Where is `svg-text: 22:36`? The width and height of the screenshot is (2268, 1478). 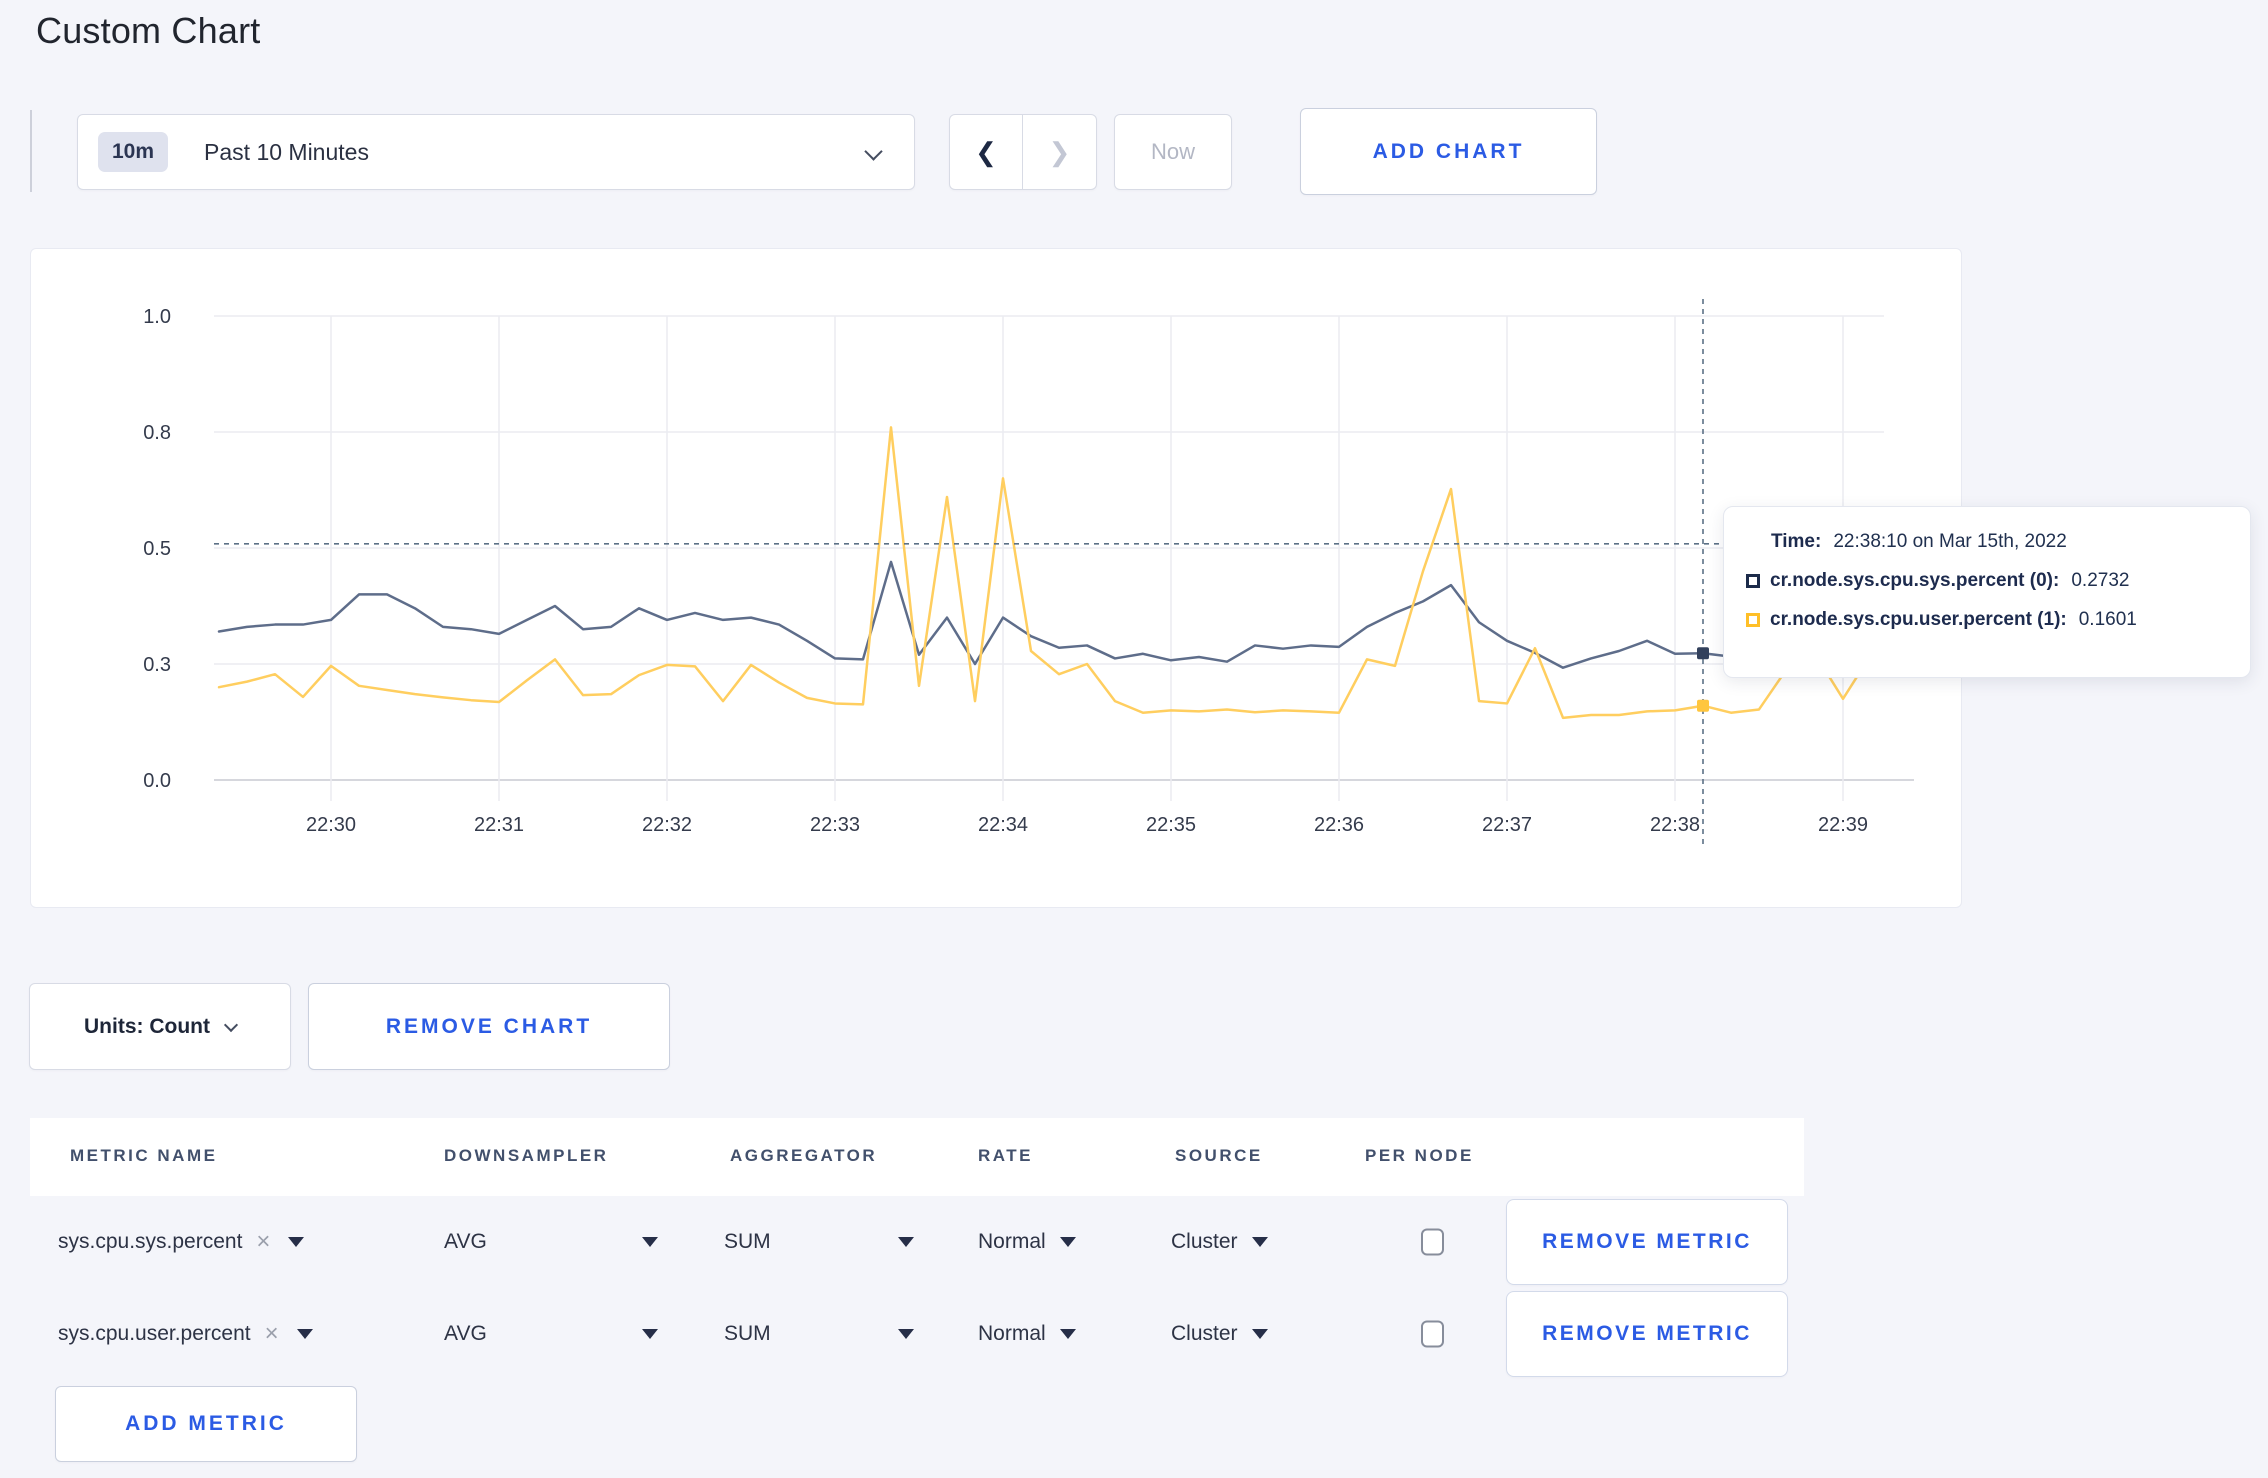 svg-text: 22:36 is located at coordinates (1339, 825).